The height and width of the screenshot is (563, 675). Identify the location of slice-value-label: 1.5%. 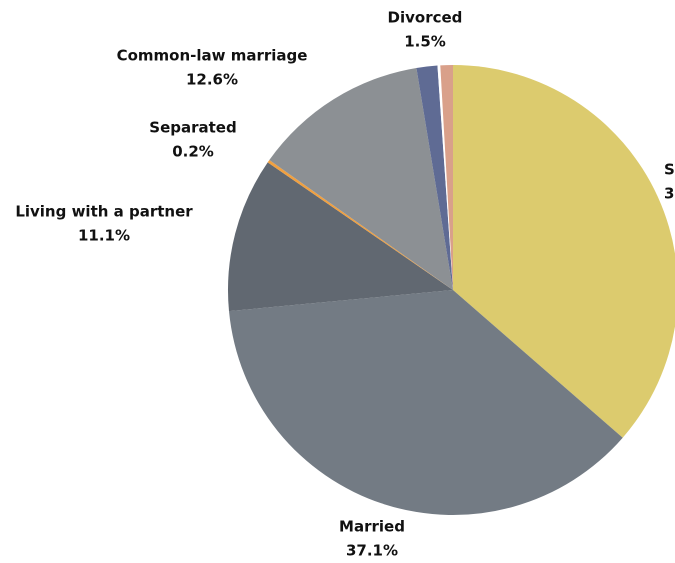
(425, 42).